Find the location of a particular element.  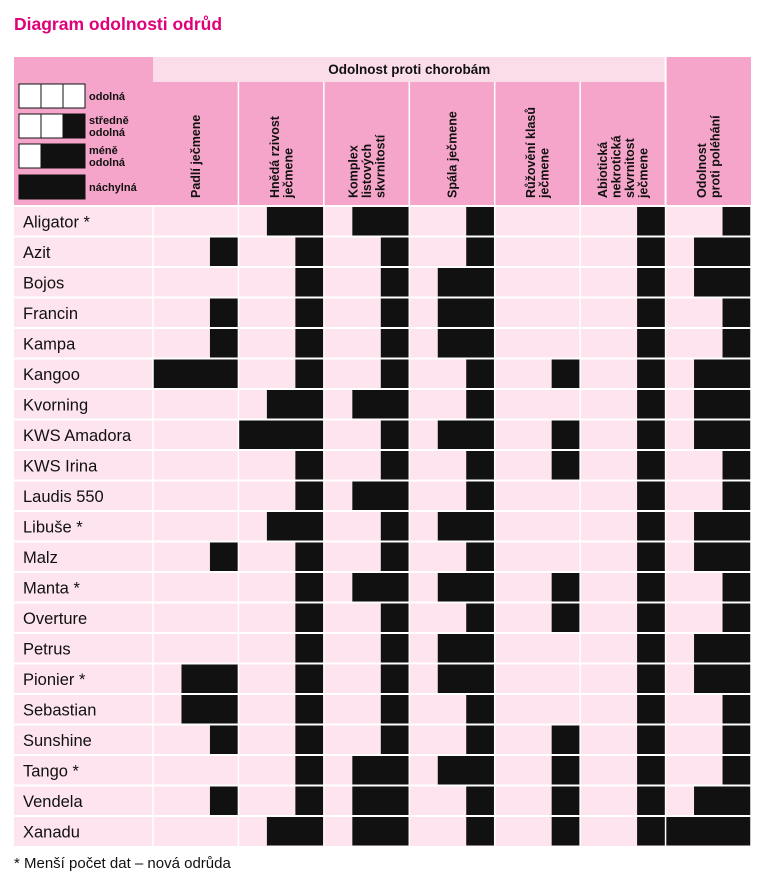

header-group-label: Odolnost proti chorobám is located at coordinates (409, 69).